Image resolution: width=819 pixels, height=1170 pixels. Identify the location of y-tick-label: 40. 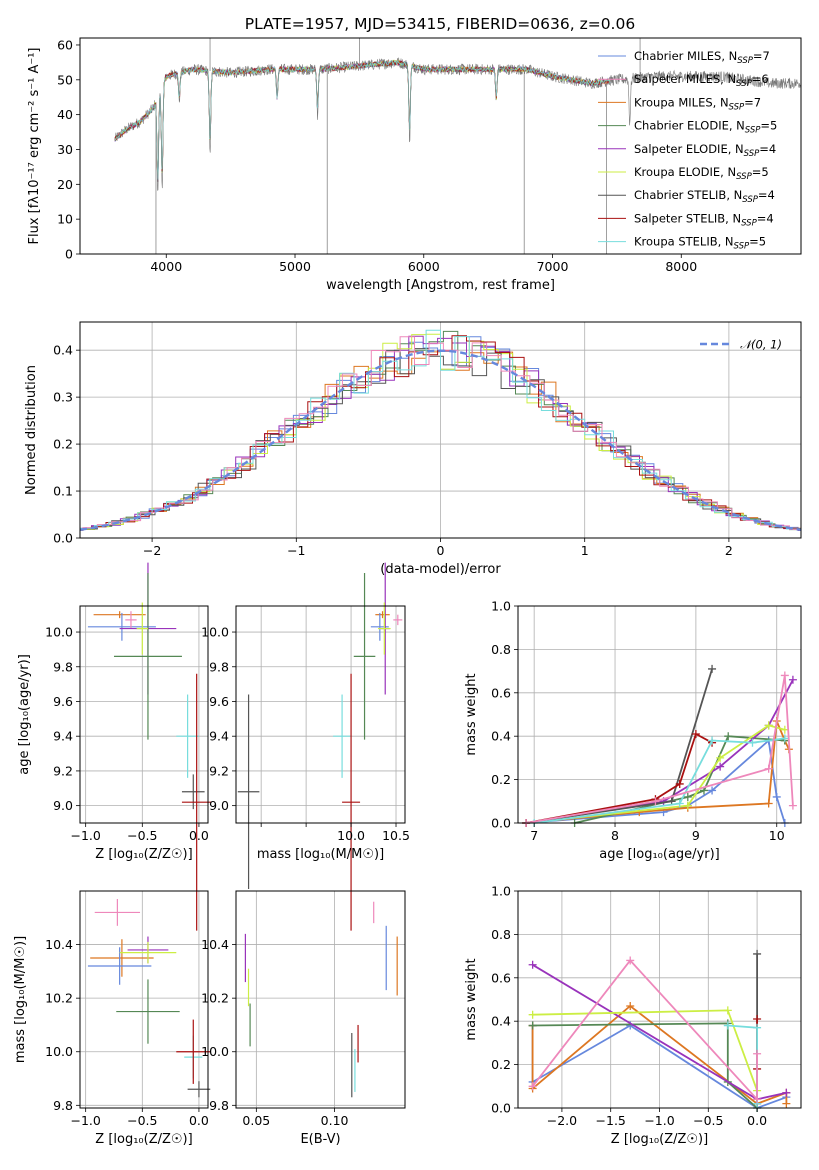
(65, 114).